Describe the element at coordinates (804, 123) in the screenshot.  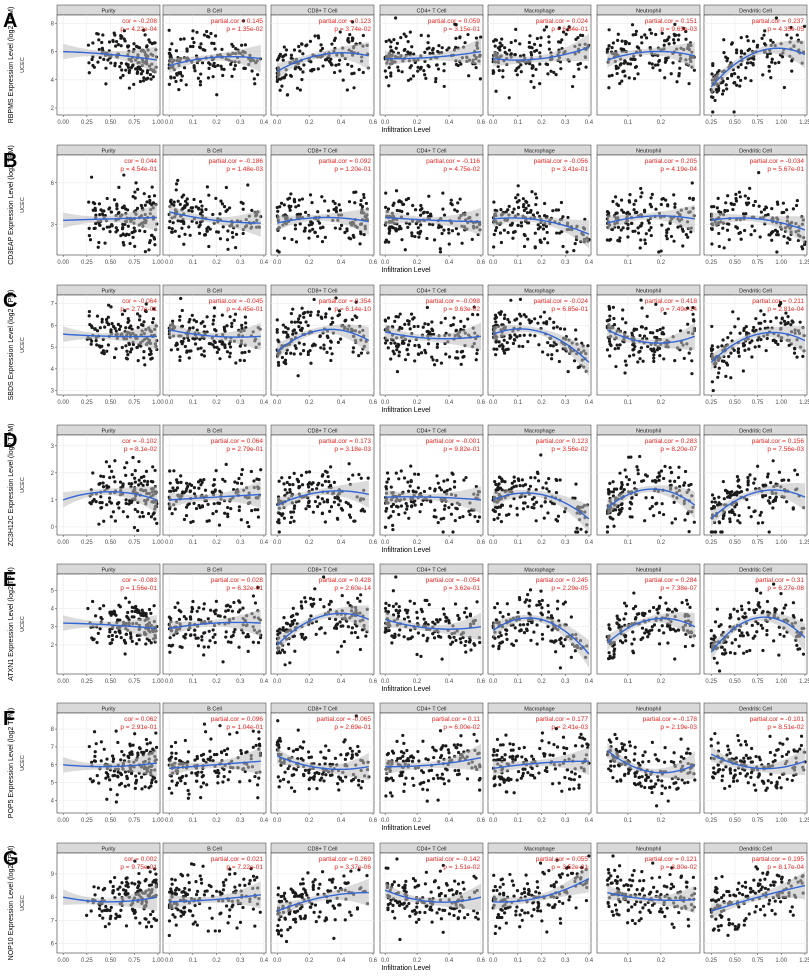
I see `x-tick-label: 1.25` at that location.